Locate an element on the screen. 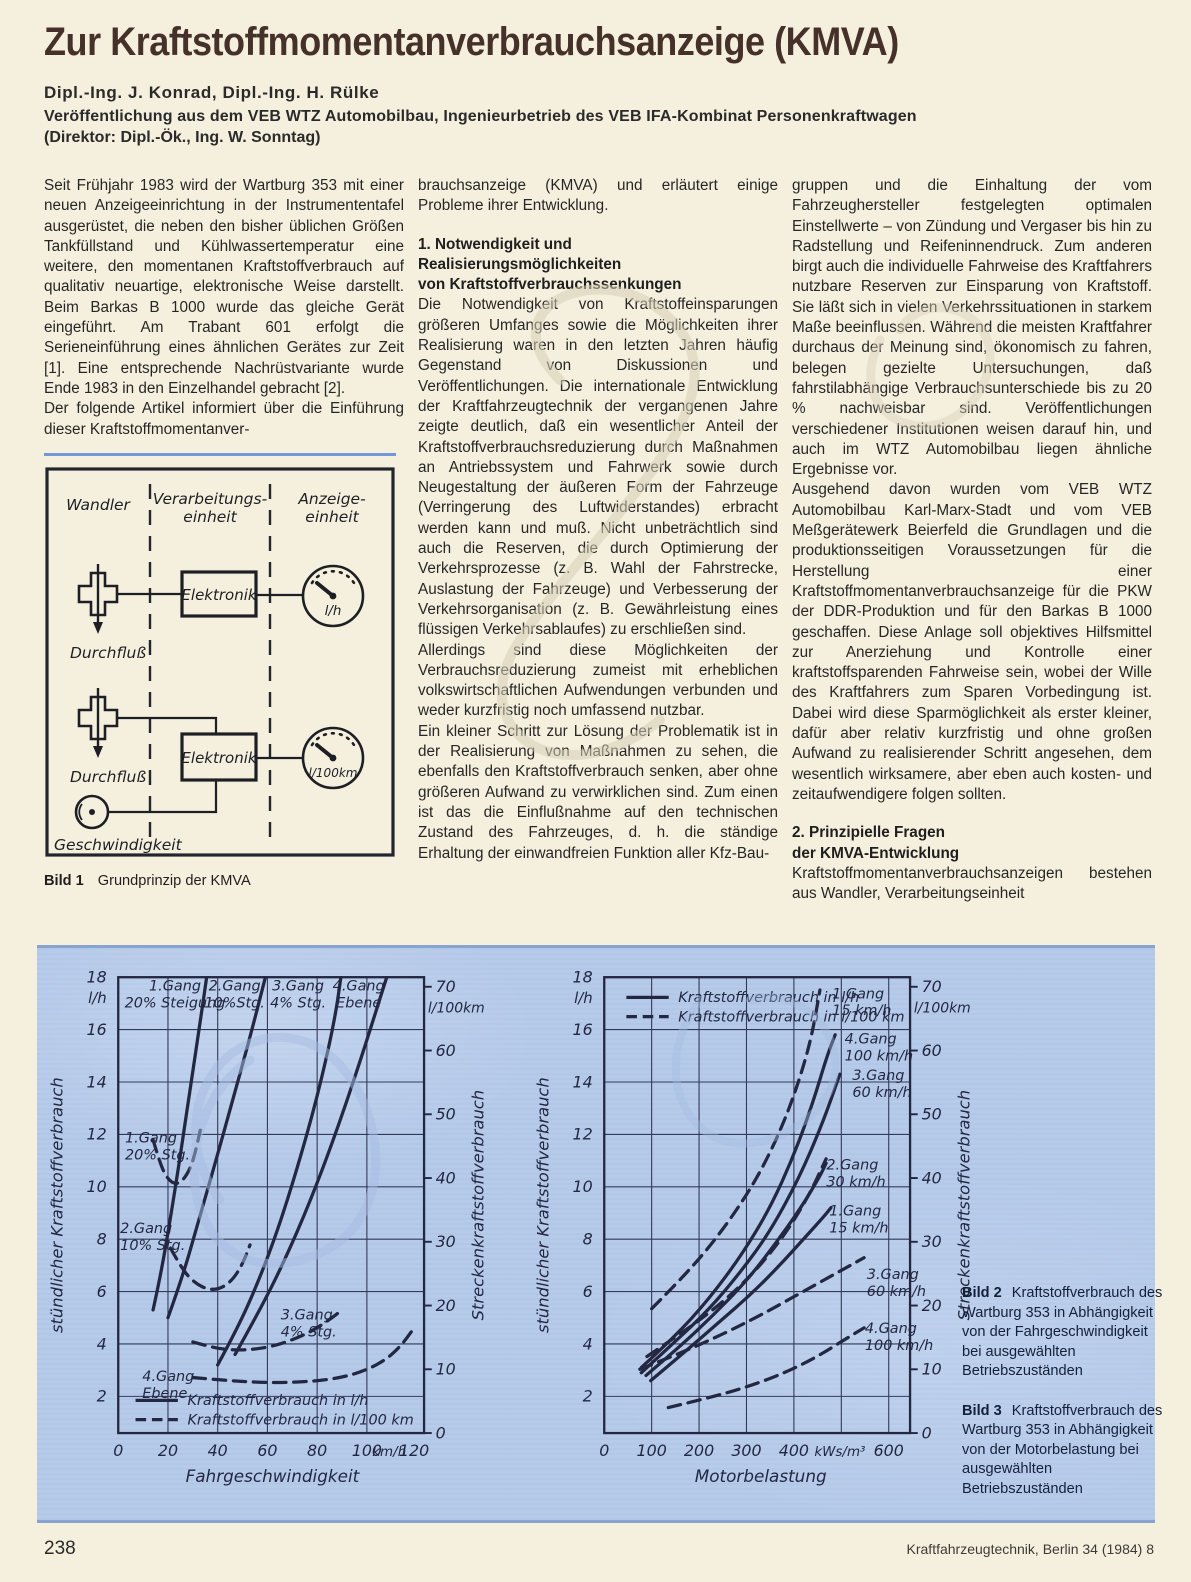  page-number: 238 is located at coordinates (60, 1548).